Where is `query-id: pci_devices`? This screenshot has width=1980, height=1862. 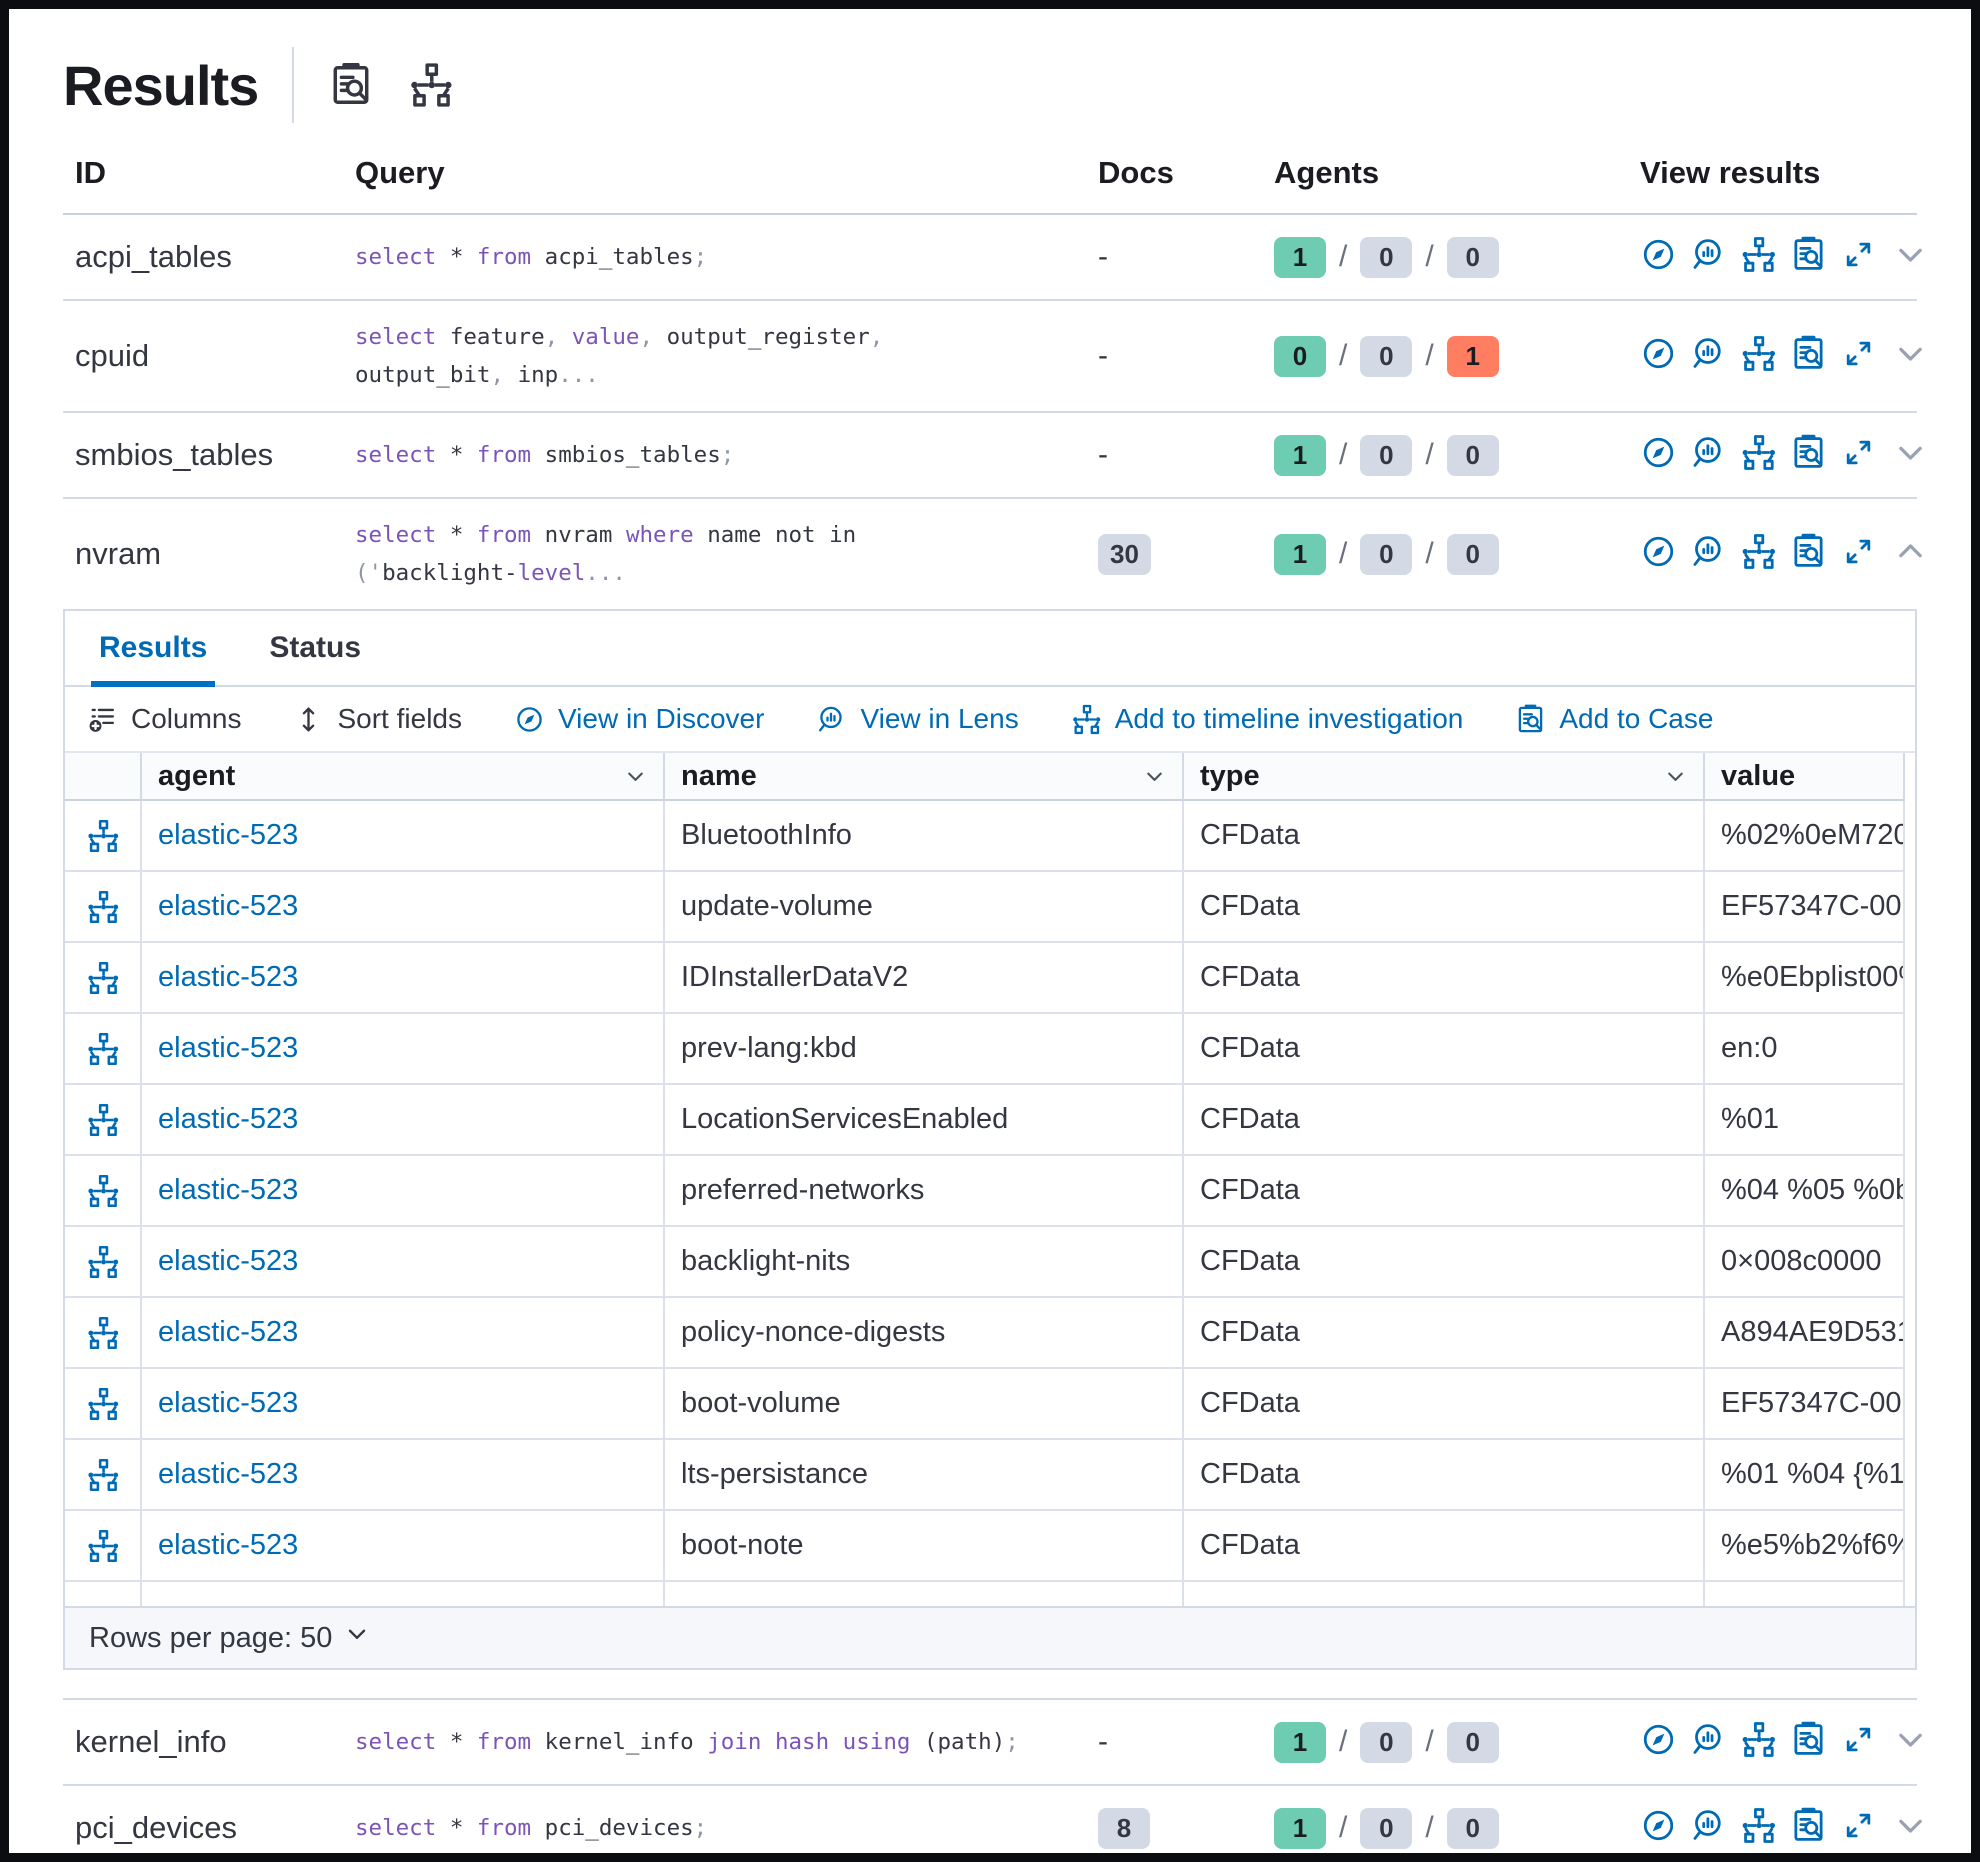 query-id: pci_devices is located at coordinates (156, 1827).